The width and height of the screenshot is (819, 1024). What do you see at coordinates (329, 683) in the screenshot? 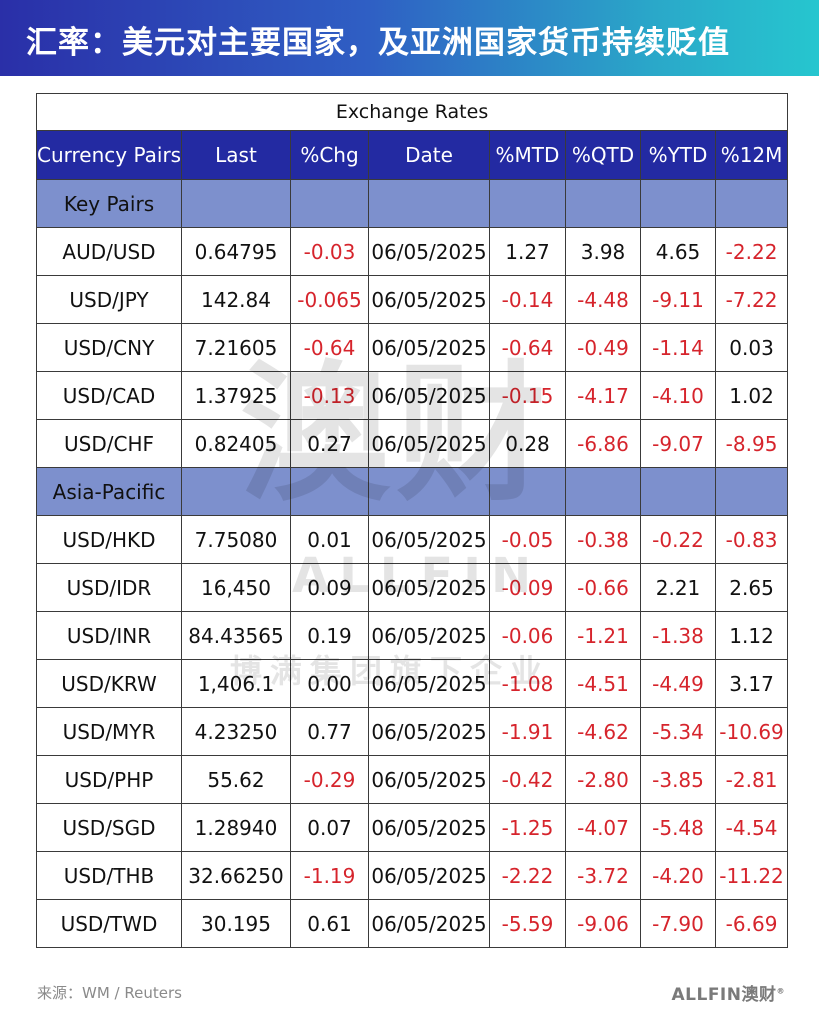
I see `table-cell: 0.00` at bounding box center [329, 683].